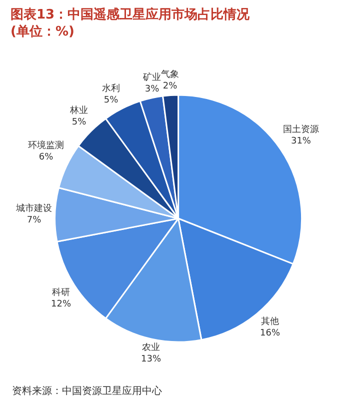  What do you see at coordinates (61, 292) in the screenshot?
I see `slice-label: 科研` at bounding box center [61, 292].